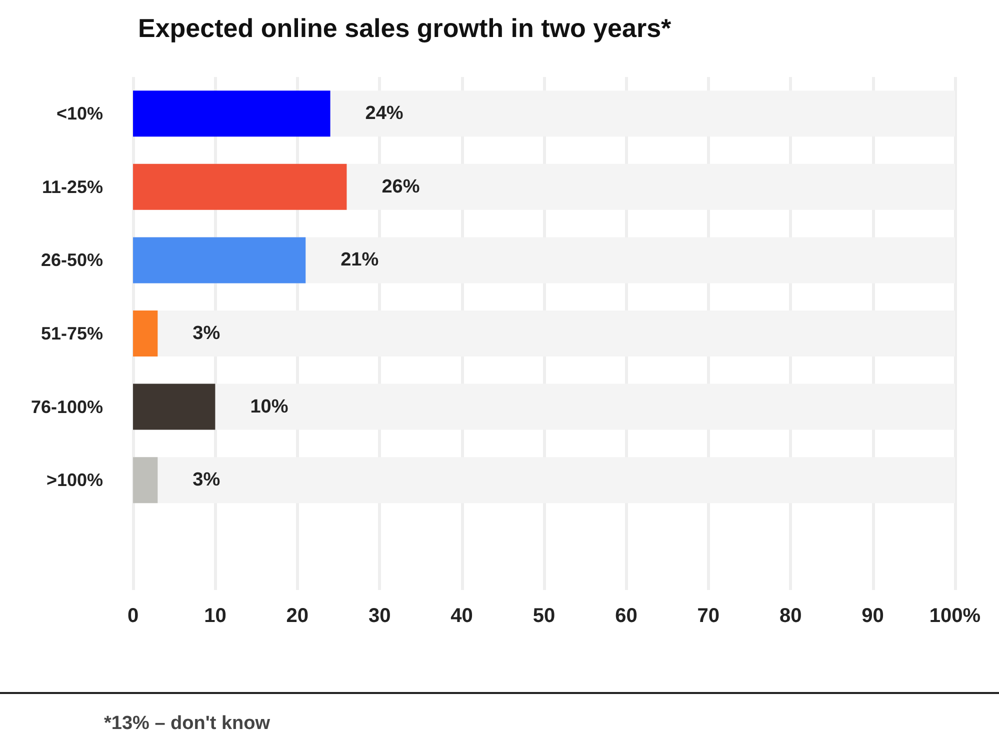  Describe the element at coordinates (708, 616) in the screenshot. I see `x-tick-label: 70` at that location.